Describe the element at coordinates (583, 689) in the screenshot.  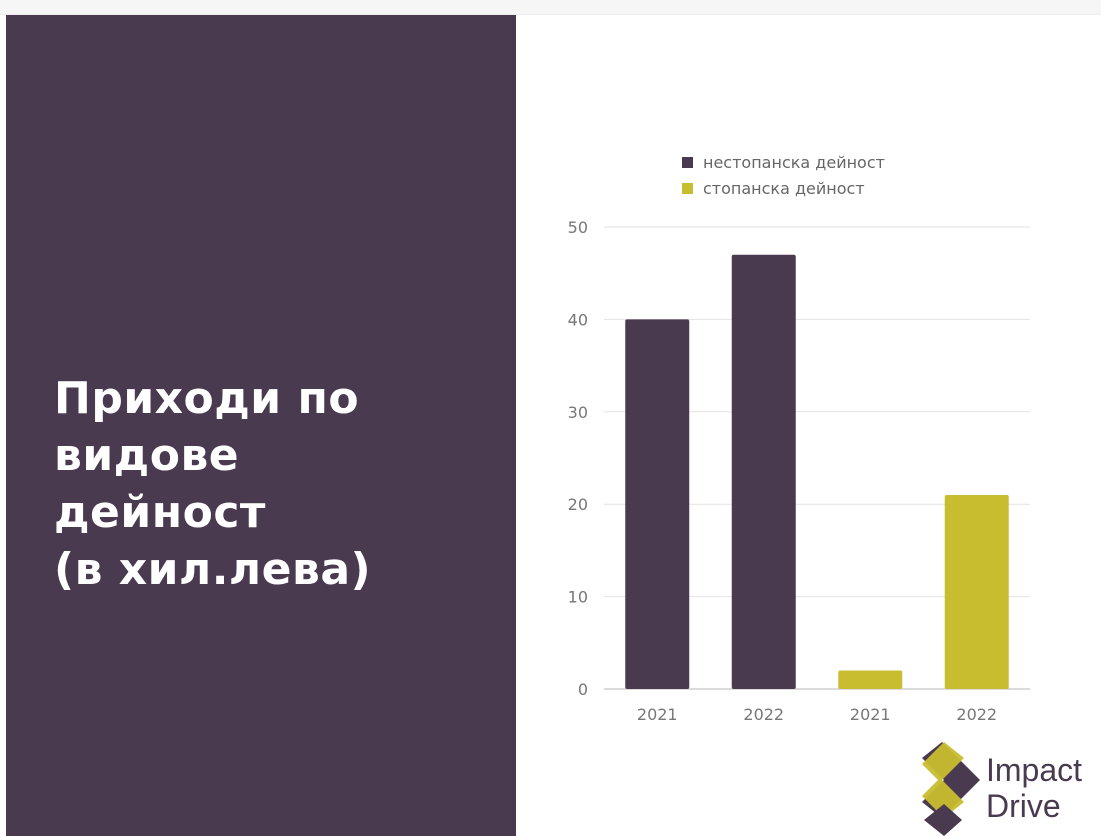
I see `y-tick-label: 0` at that location.